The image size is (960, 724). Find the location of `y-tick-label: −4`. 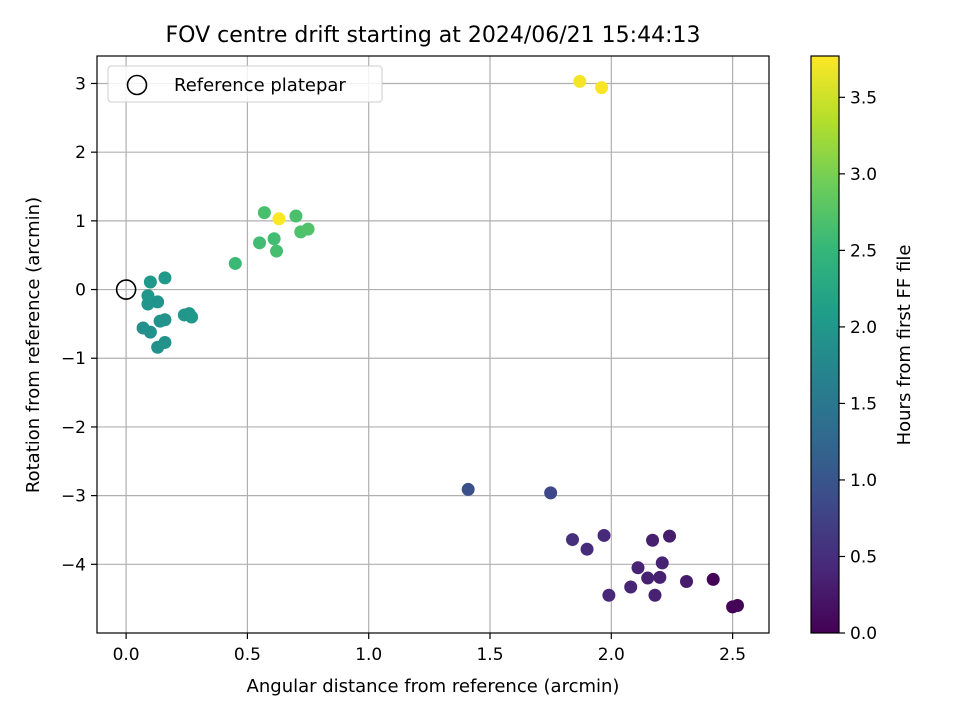

y-tick-label: −4 is located at coordinates (73, 565).